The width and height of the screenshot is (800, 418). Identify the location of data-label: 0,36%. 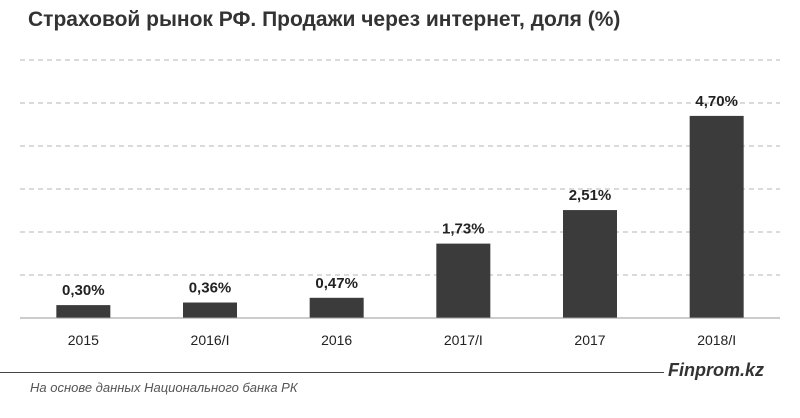
(210, 288).